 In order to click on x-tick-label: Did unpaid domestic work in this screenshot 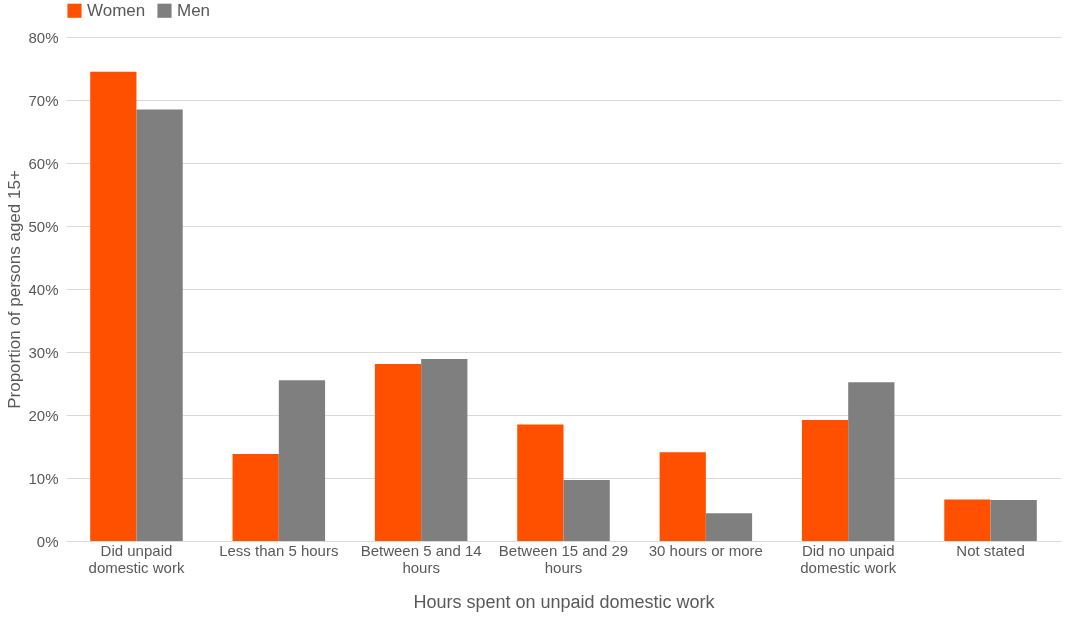, I will do `click(136, 558)`.